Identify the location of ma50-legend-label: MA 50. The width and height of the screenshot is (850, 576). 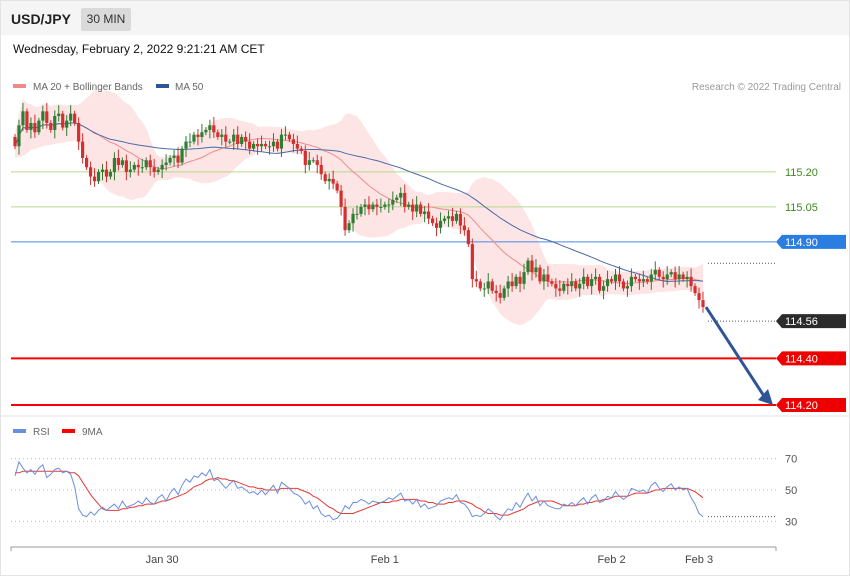
(189, 87).